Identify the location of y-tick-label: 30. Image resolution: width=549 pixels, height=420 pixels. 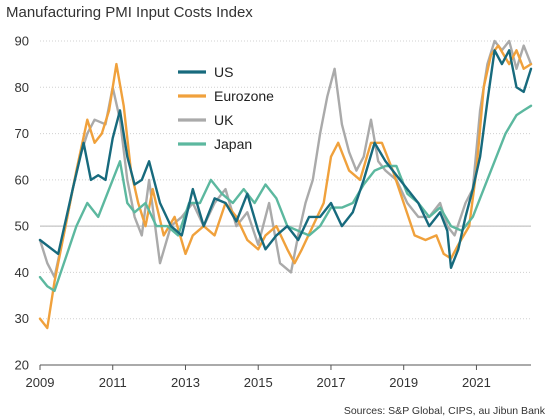
(22, 318).